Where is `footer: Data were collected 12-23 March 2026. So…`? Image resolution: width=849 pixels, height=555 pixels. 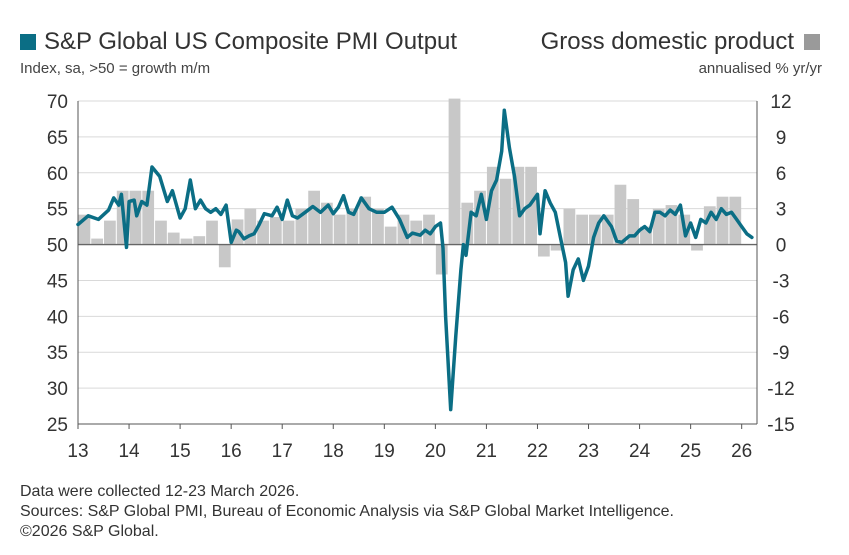 footer: Data were collected 12-23 March 2026. So… is located at coordinates (347, 512).